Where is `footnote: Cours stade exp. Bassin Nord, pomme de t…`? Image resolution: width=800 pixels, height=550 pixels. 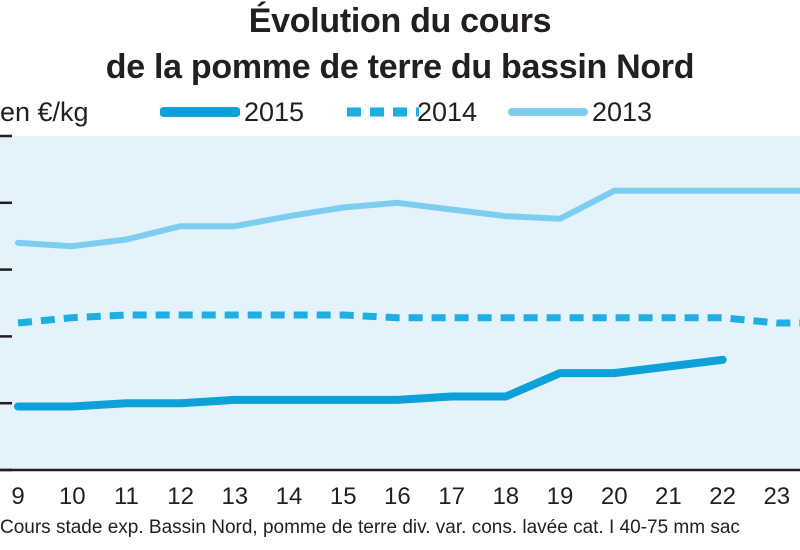 footnote: Cours stade exp. Bassin Nord, pomme de t… is located at coordinates (370, 527).